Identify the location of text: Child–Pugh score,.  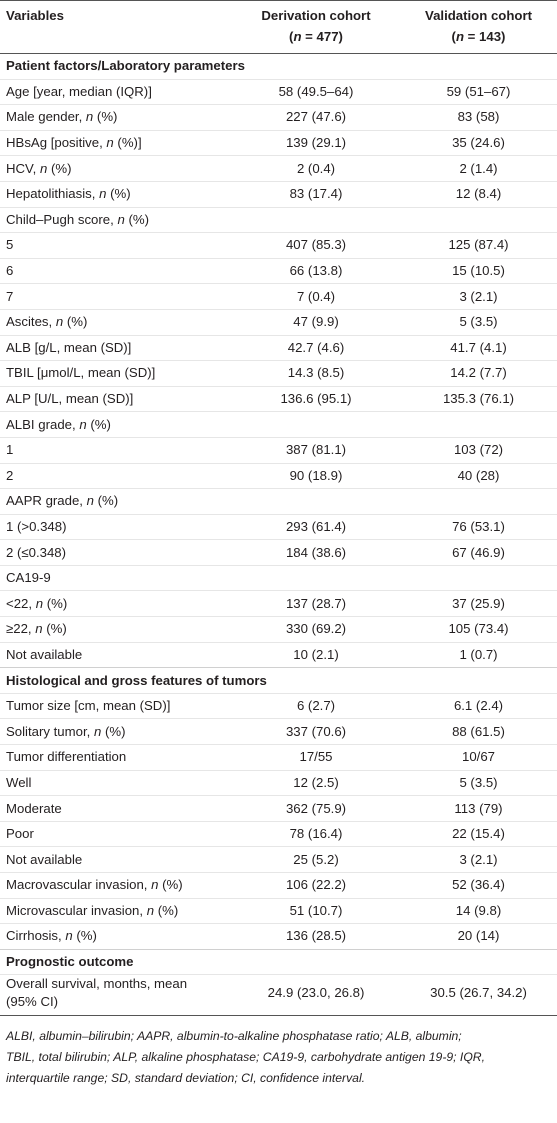
(62, 219).